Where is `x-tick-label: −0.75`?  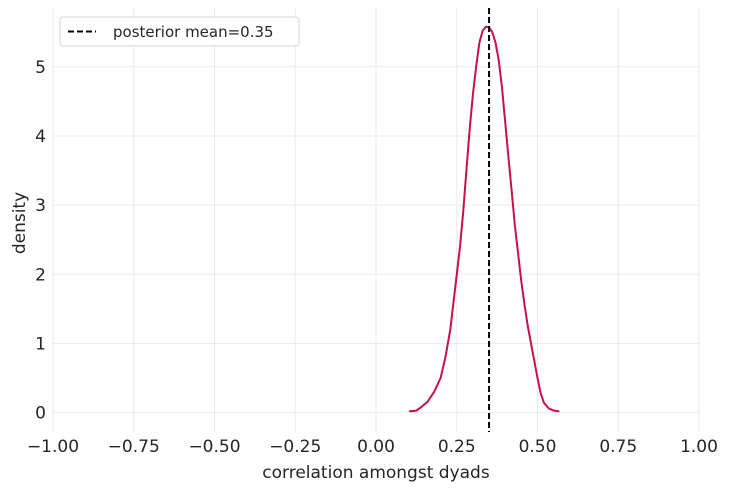
x-tick-label: −0.75 is located at coordinates (134, 447).